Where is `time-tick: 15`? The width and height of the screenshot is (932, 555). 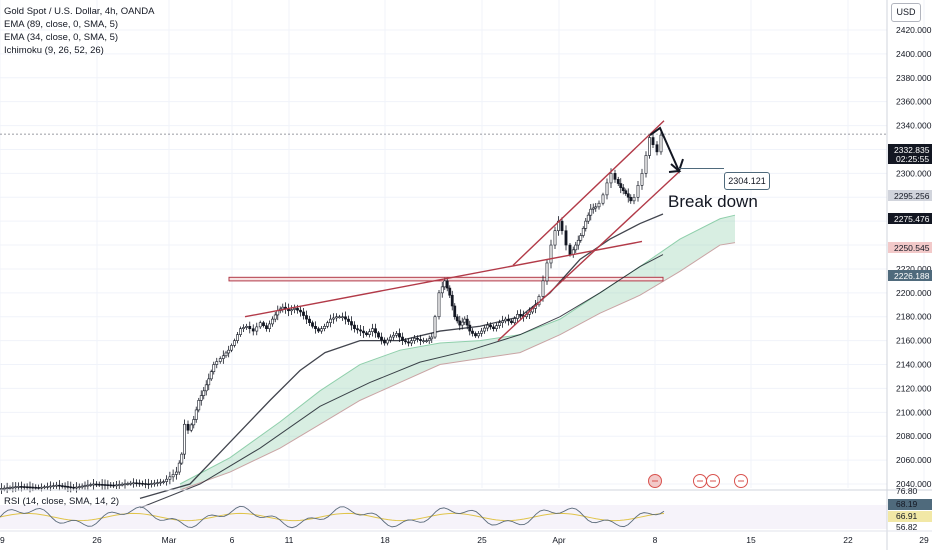
time-tick: 15 is located at coordinates (751, 540).